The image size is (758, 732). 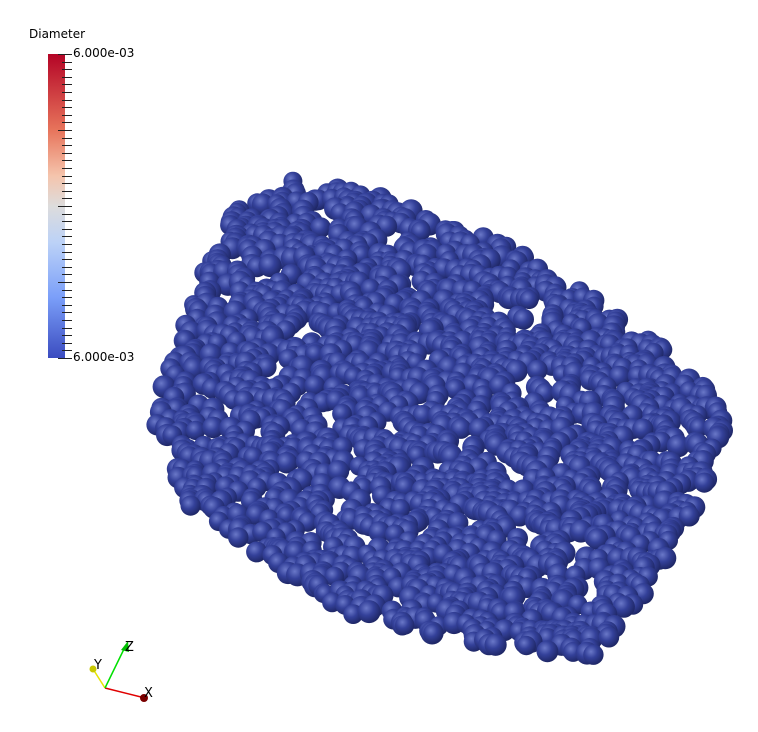 I want to click on color-legend-min: 6.000e-03, so click(x=104, y=357).